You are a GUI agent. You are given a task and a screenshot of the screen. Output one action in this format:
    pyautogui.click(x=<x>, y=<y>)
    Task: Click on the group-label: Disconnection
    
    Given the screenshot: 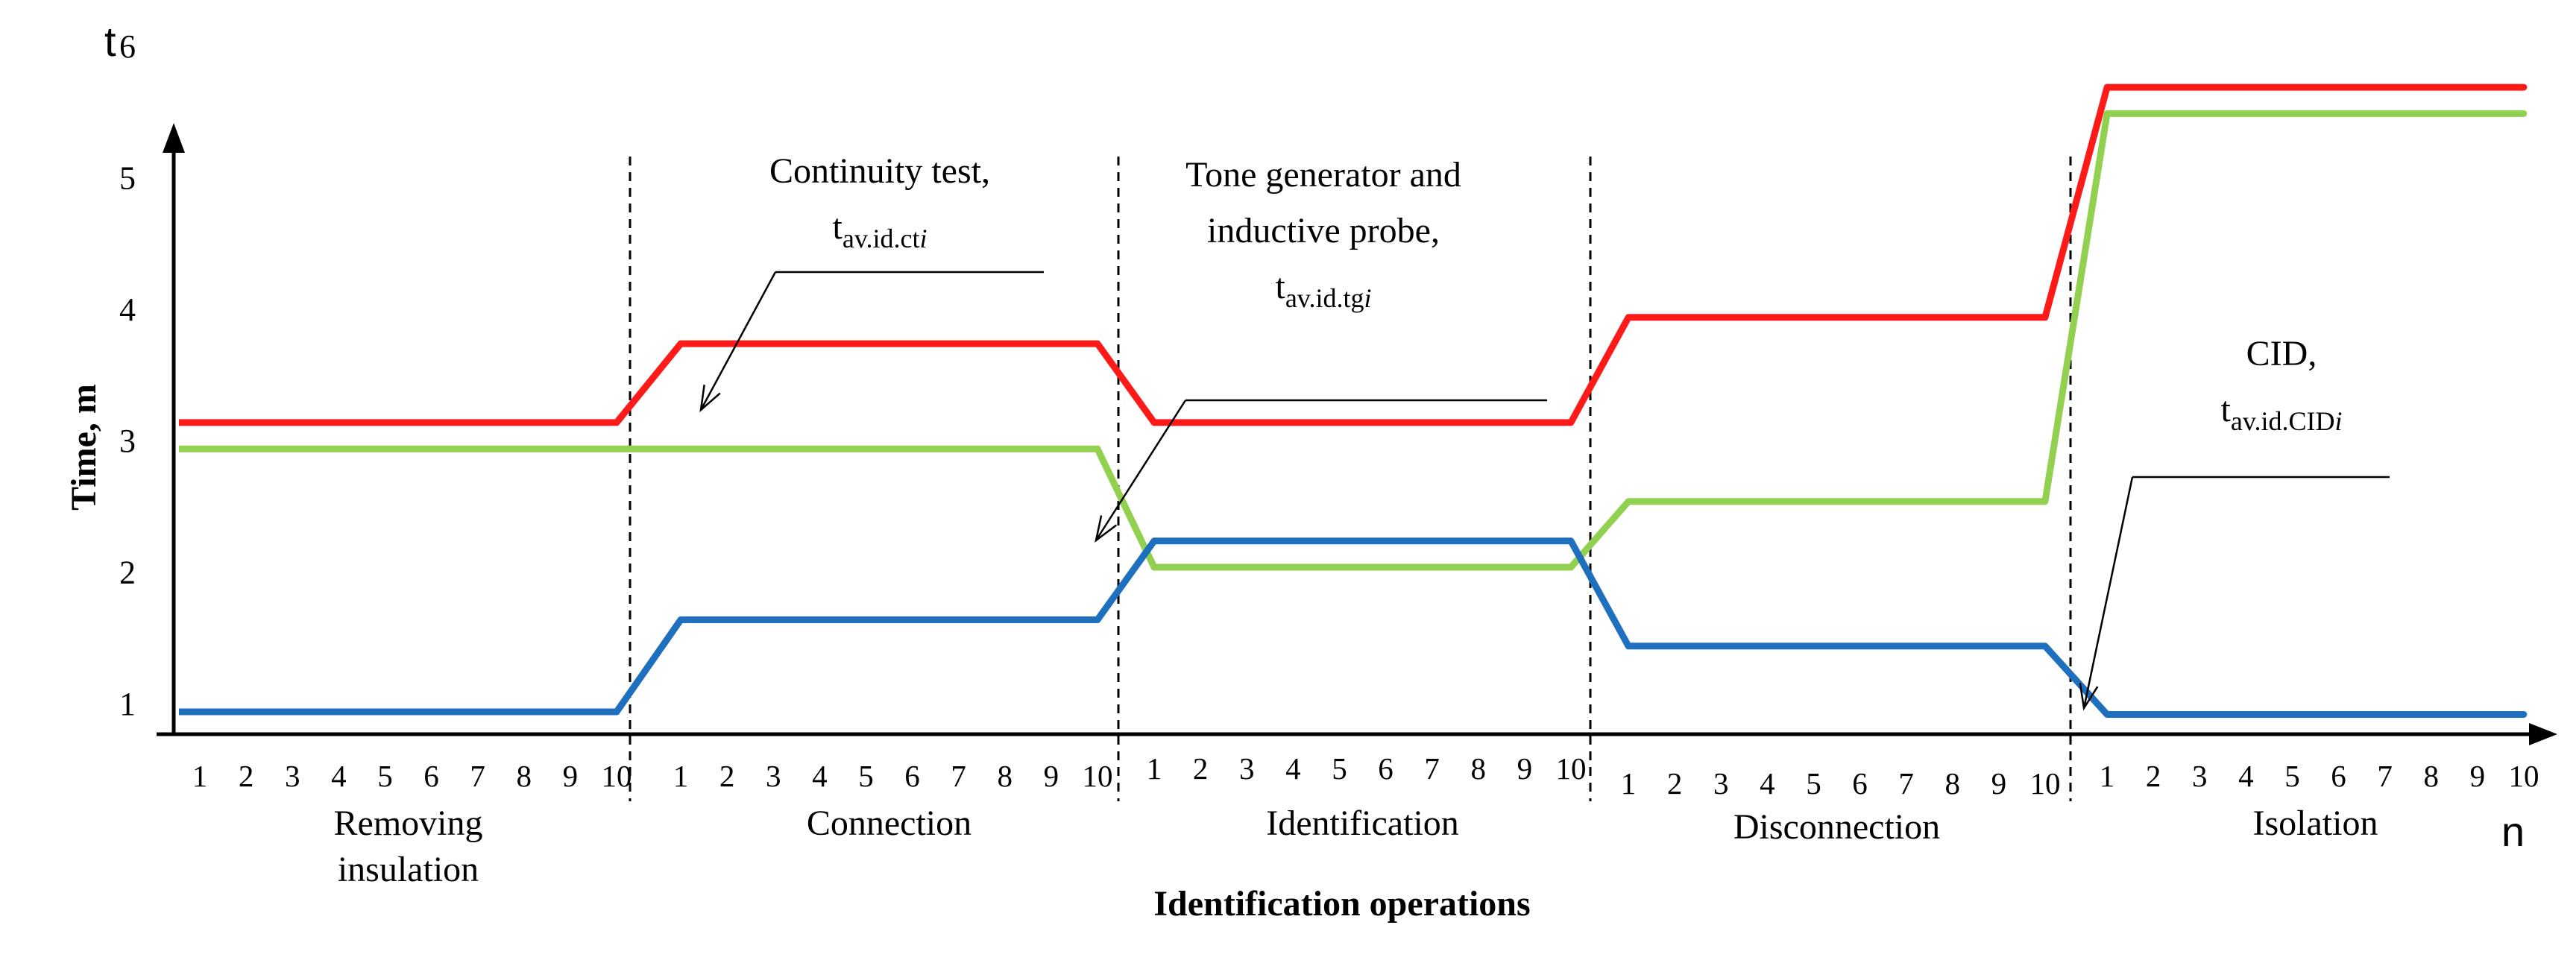 What is the action you would take?
    pyautogui.click(x=1837, y=827)
    